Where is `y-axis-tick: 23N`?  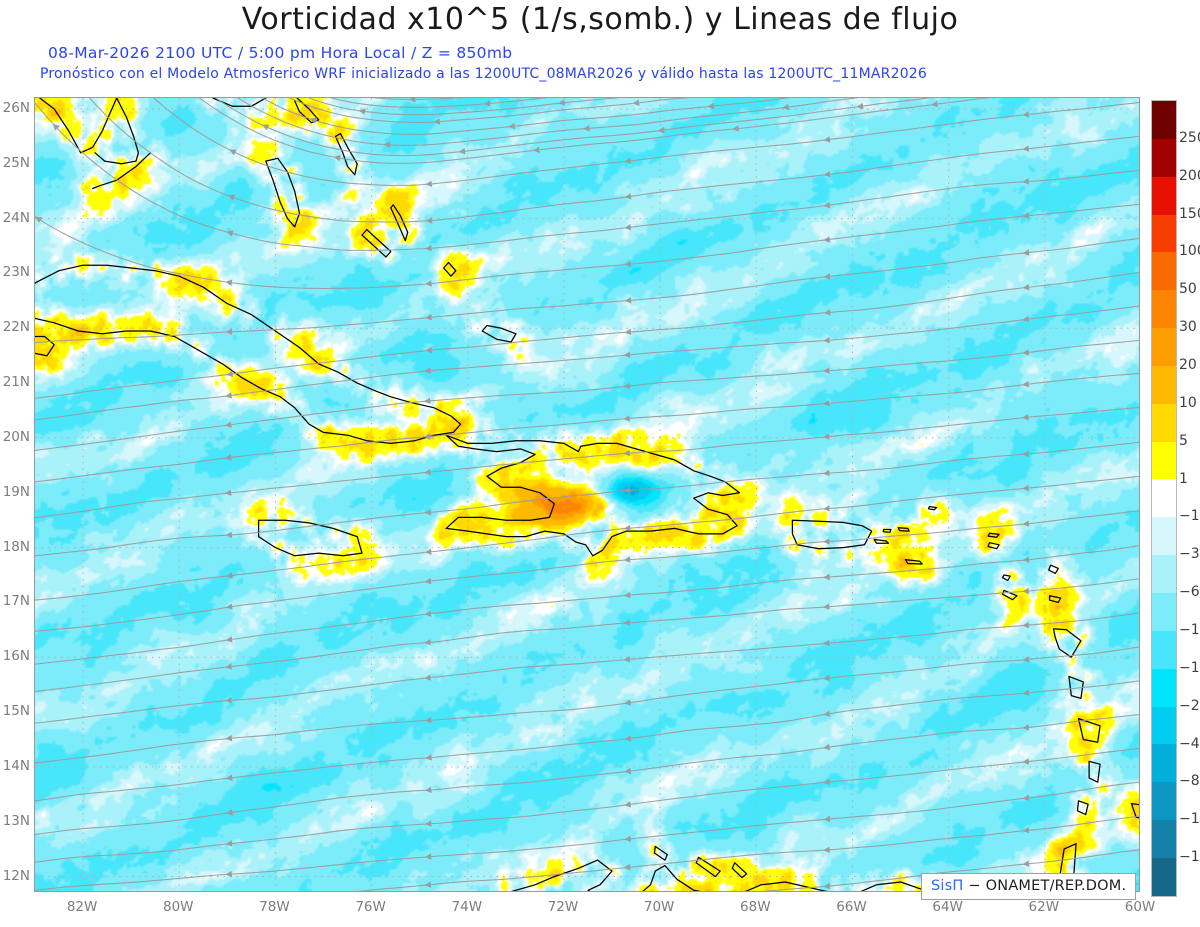 y-axis-tick: 23N is located at coordinates (16, 272).